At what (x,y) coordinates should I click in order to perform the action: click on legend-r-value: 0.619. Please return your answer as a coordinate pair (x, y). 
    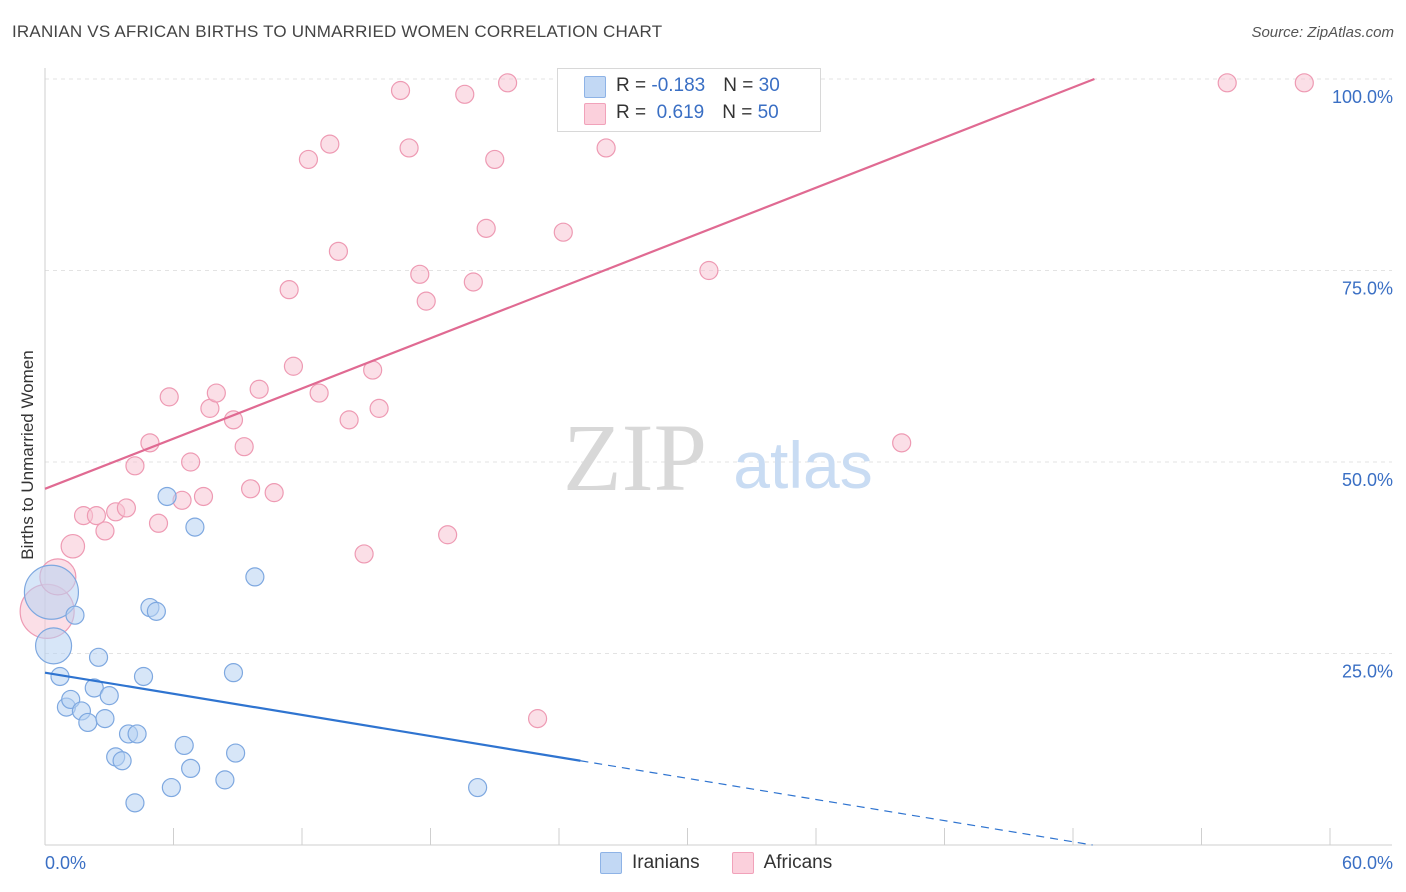
    Looking at the image, I should click on (678, 112).